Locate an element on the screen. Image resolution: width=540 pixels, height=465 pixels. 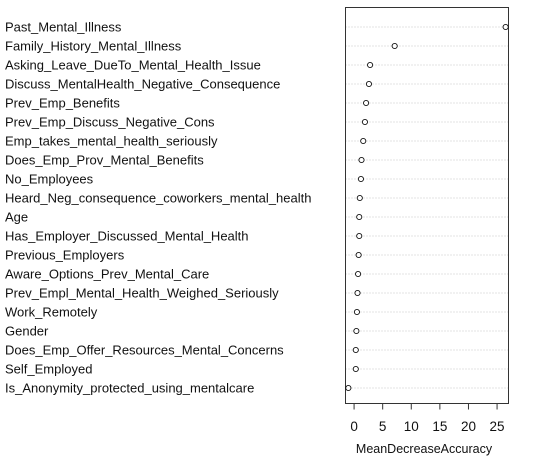
category-label: Does_Emp_Prov_Mental_Benefits is located at coordinates (104, 160).